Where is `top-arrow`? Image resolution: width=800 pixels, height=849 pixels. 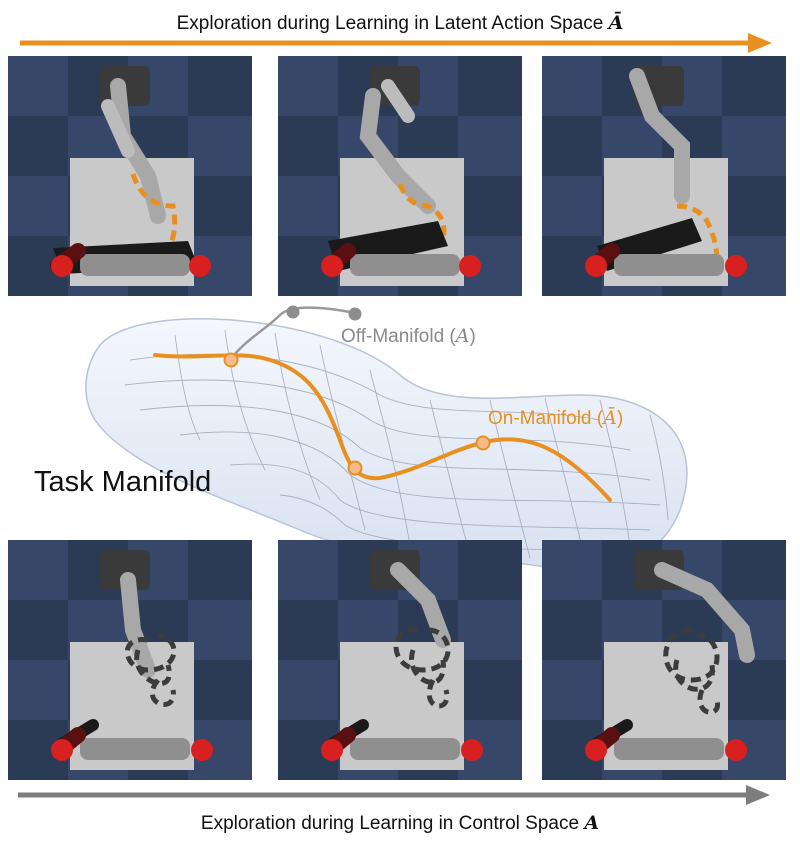
top-arrow is located at coordinates (396, 43).